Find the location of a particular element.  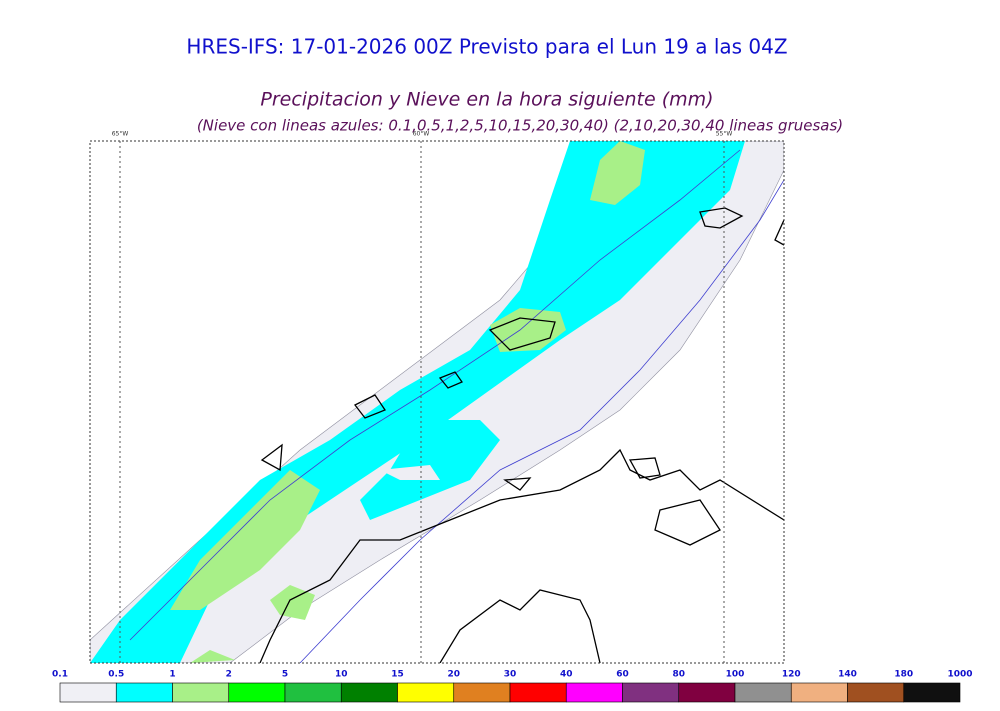

meridian-label: 65°W is located at coordinates (120, 134).